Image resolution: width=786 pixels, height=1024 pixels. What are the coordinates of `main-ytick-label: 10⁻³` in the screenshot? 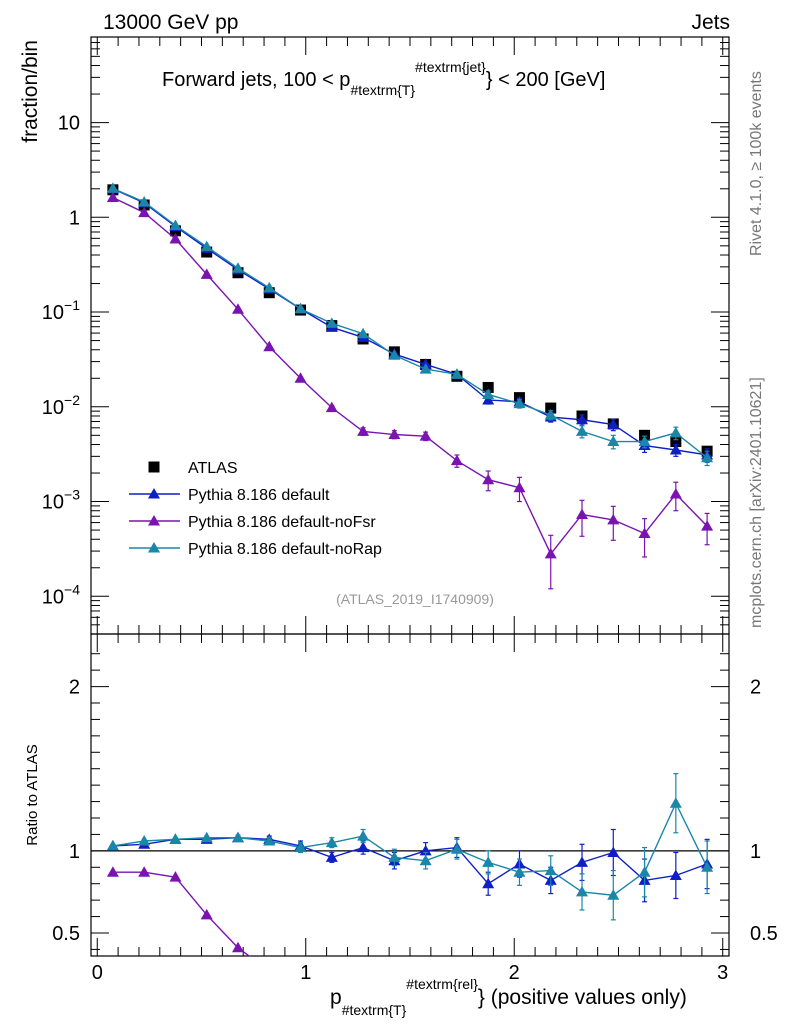 It's located at (61, 500).